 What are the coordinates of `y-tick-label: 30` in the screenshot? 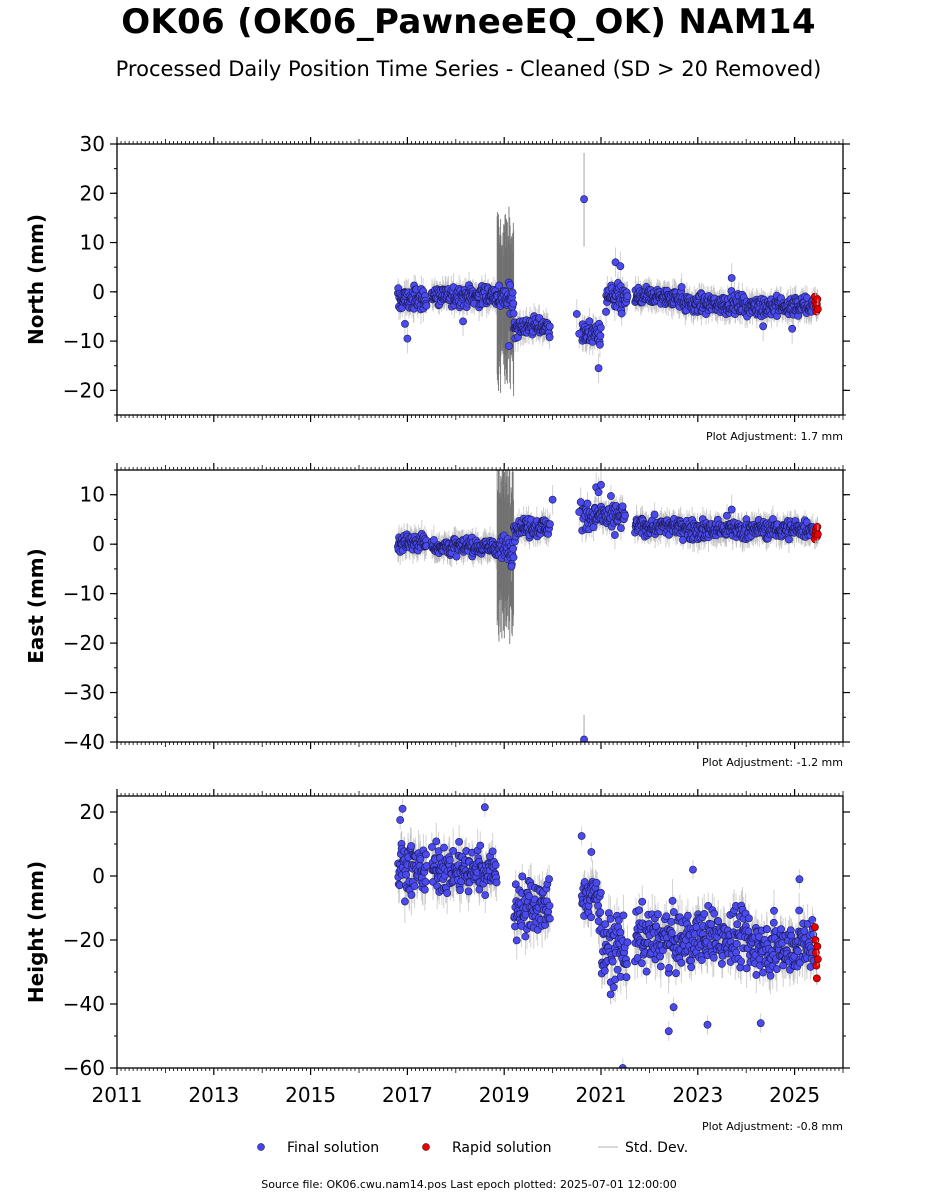 It's located at (92, 144).